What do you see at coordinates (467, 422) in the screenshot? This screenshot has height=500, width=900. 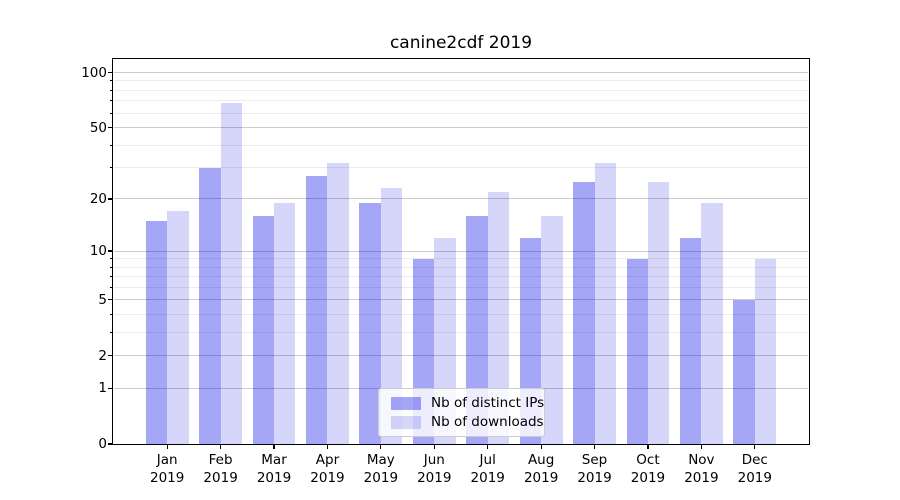 I see `legend-row: Nb of downloads` at bounding box center [467, 422].